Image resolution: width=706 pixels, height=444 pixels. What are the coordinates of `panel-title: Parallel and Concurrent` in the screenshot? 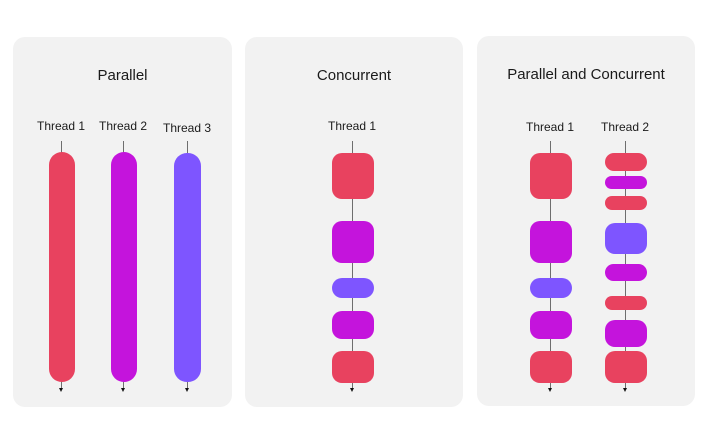 It's located at (586, 74).